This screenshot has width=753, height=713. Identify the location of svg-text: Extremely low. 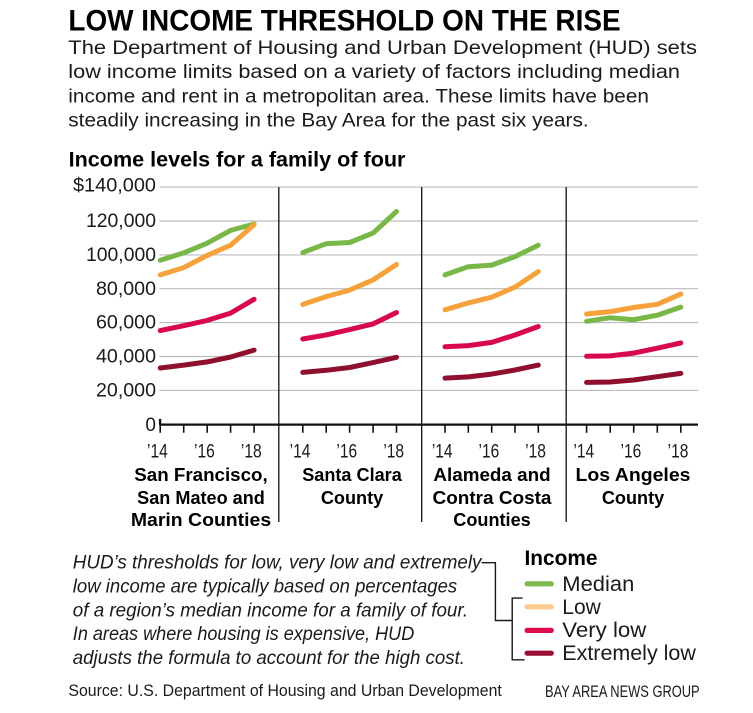
(629, 653).